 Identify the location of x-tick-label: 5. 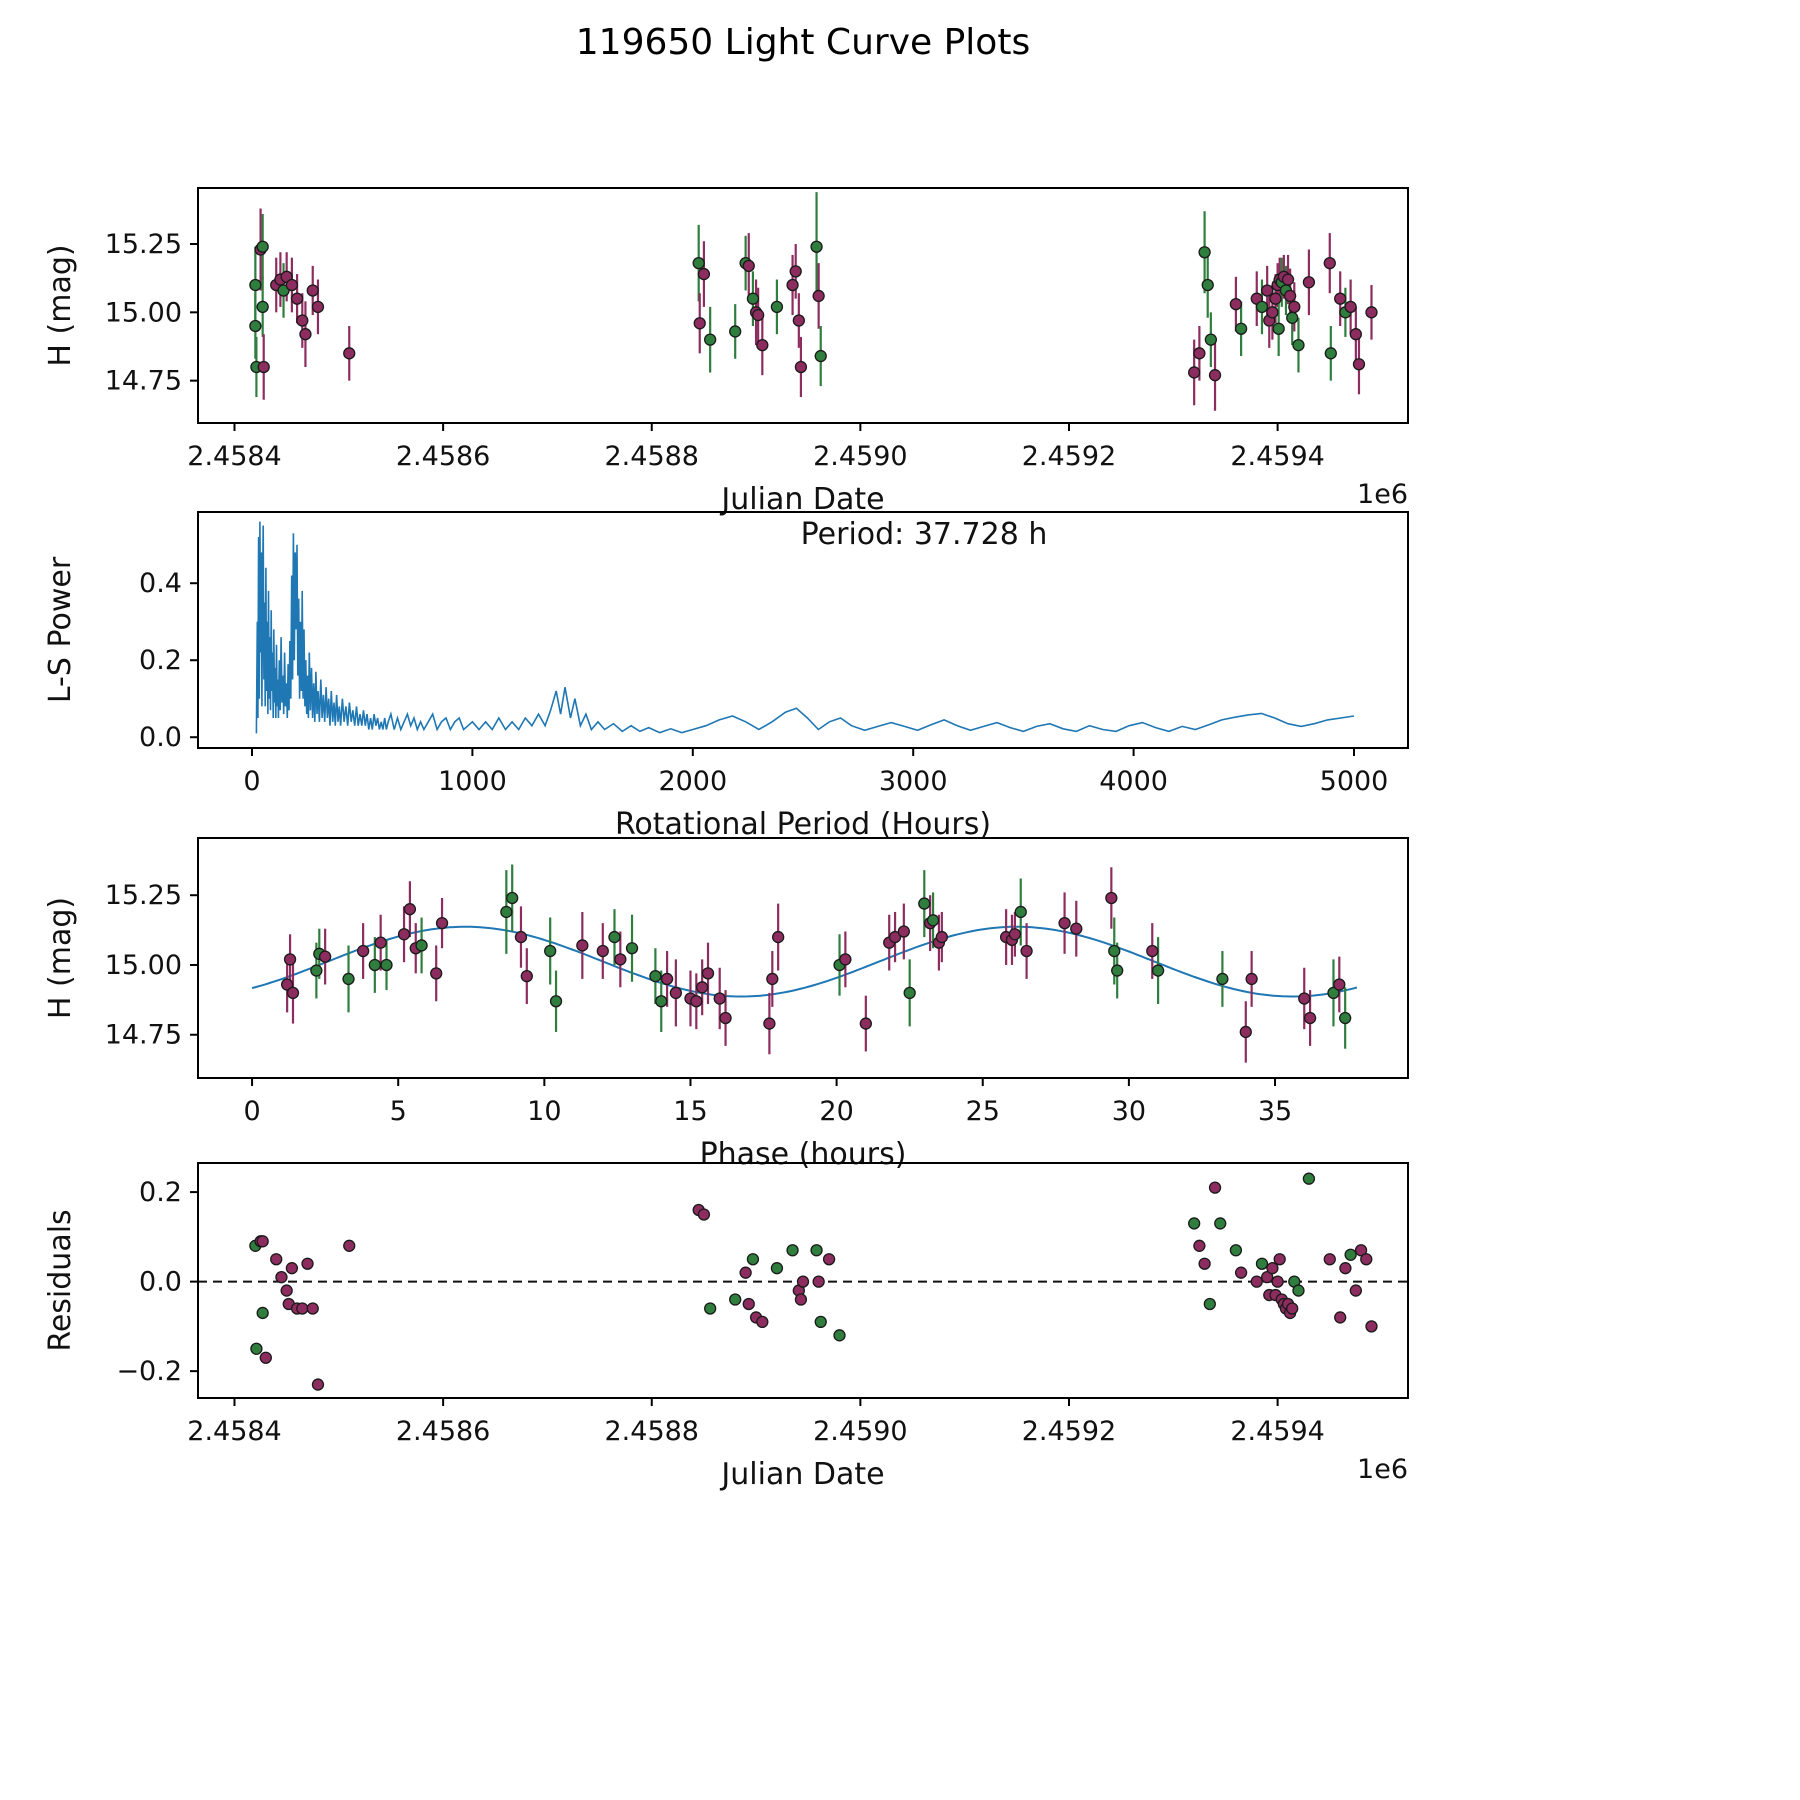
(398, 1111).